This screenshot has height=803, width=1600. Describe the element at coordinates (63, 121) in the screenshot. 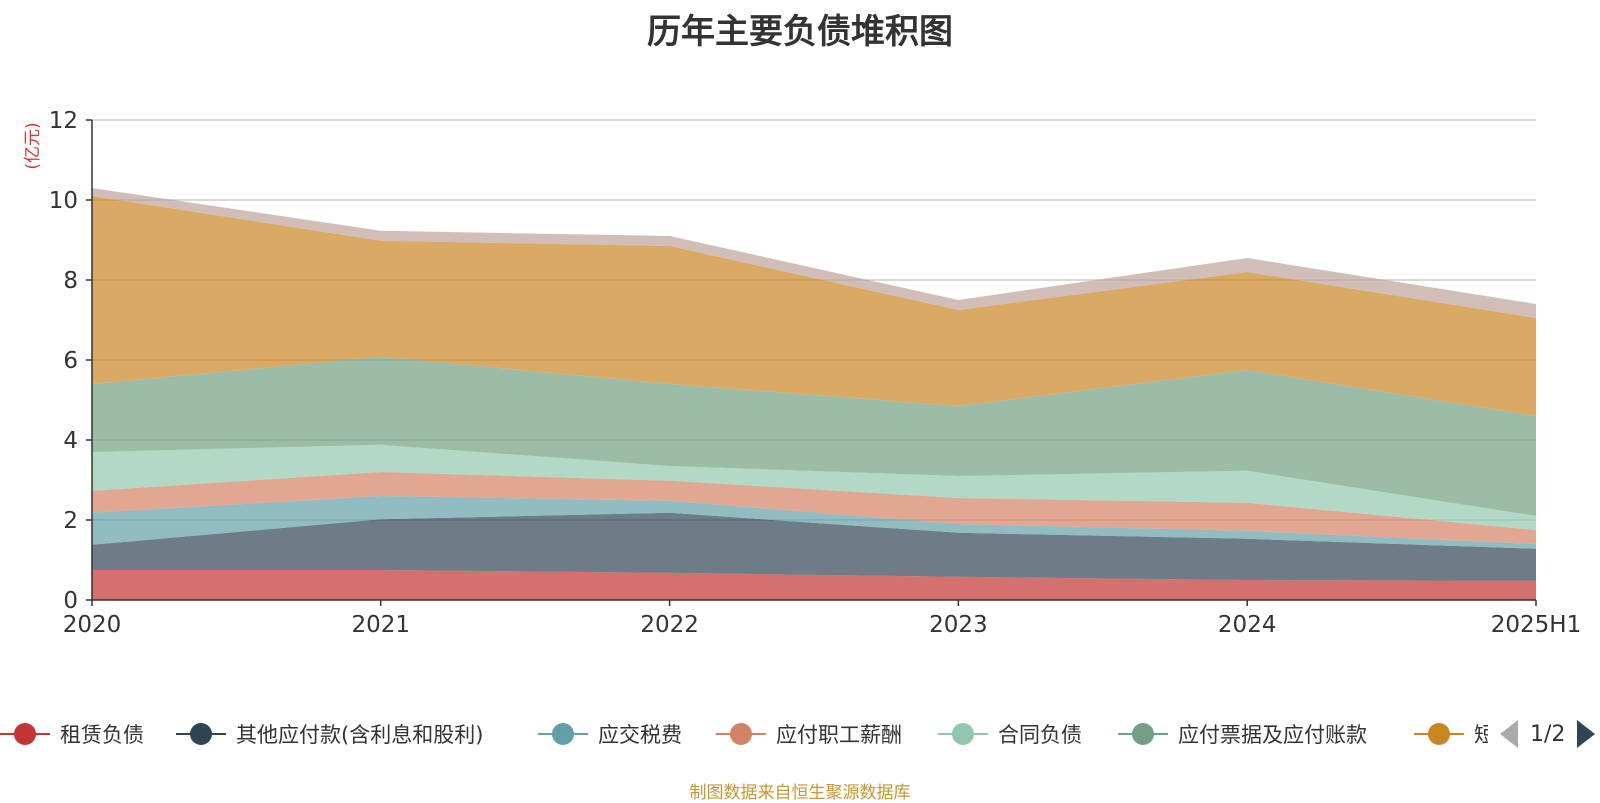

I see `y-tick-label: 12` at that location.